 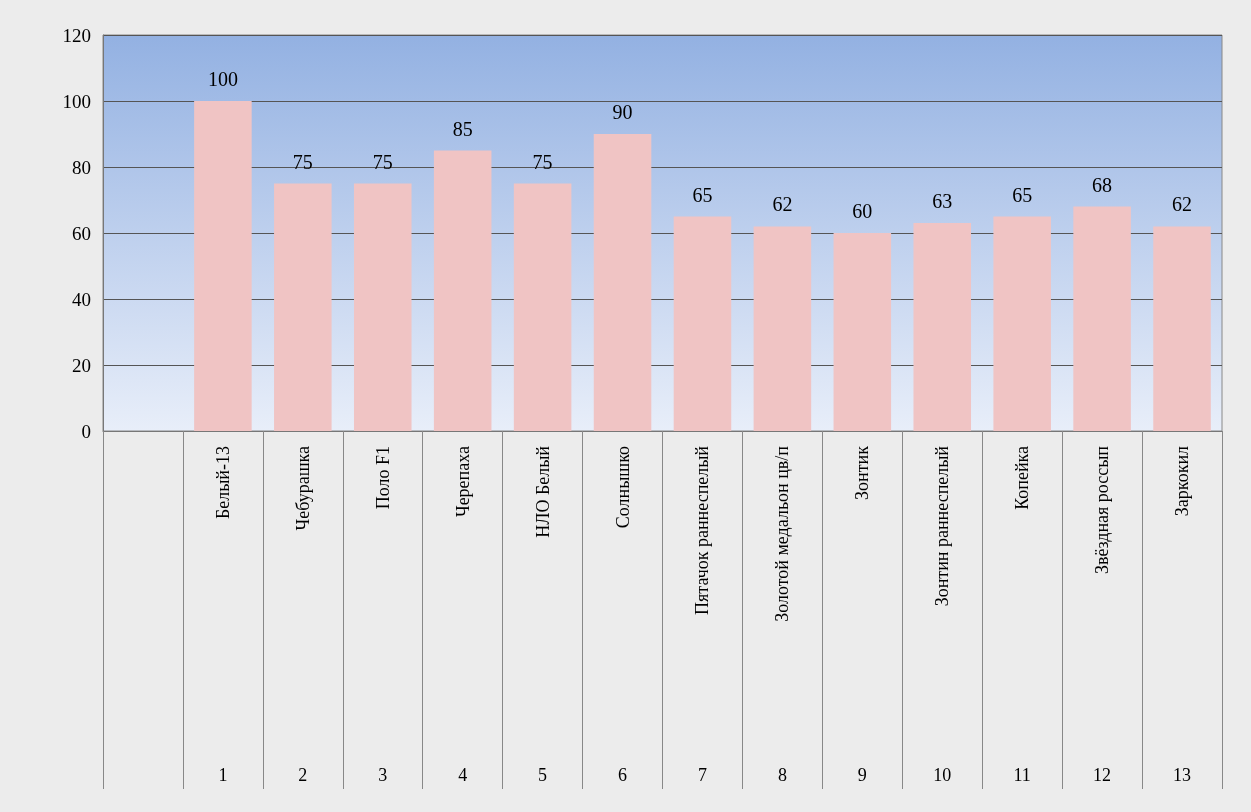 What do you see at coordinates (942, 775) in the screenshot?
I see `text: 10` at bounding box center [942, 775].